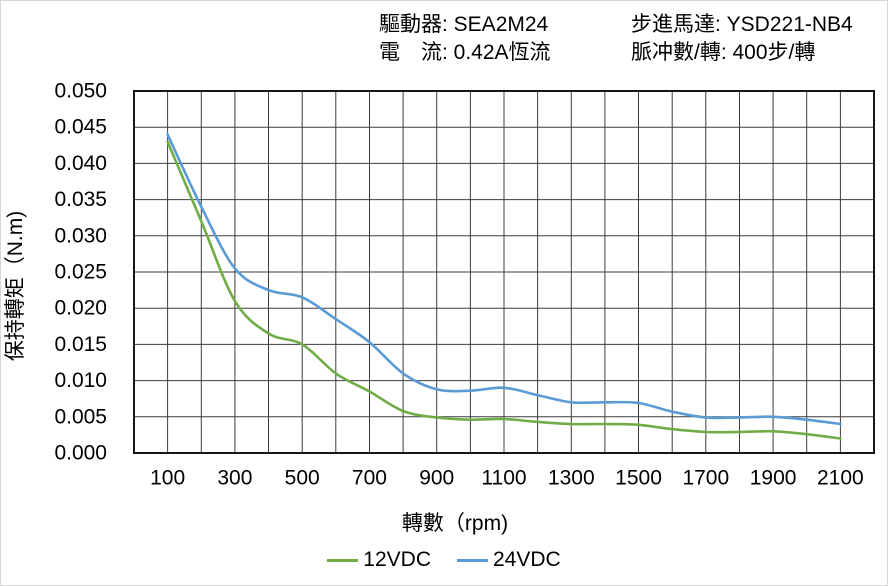 This screenshot has width=888, height=586. I want to click on y-tick-label: 0.040, so click(80, 163).